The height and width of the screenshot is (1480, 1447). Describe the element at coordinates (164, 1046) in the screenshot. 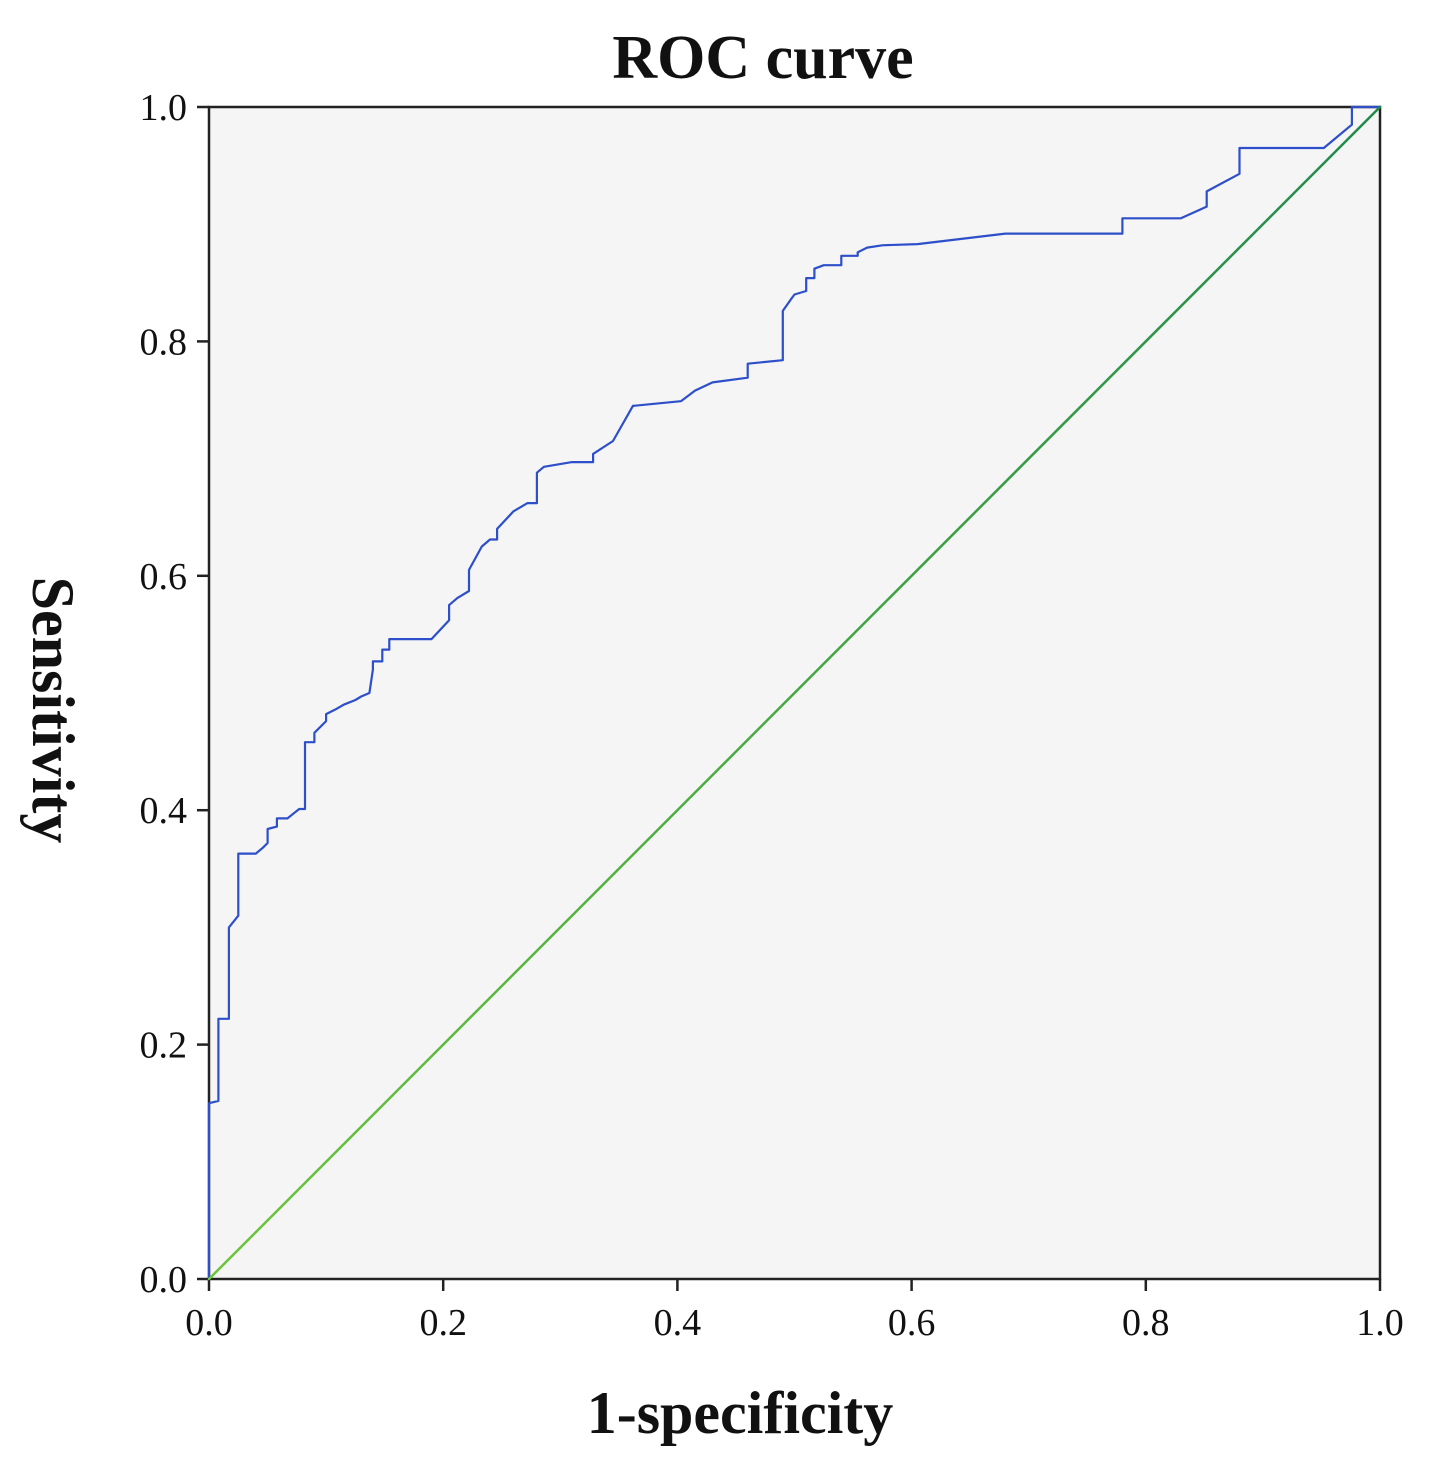

I see `y-tick-label: 0.2` at that location.